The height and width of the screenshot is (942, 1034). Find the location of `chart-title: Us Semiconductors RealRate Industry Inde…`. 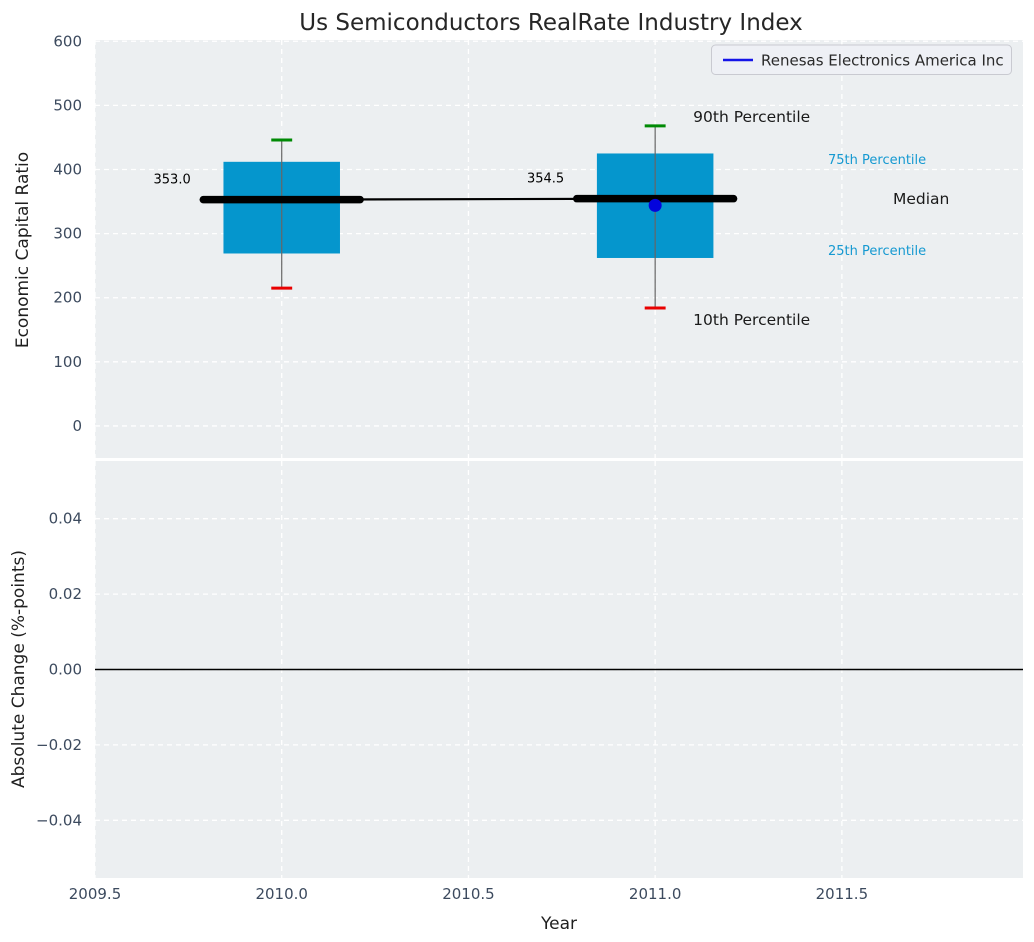

chart-title: Us Semiconductors RealRate Industry Inde… is located at coordinates (551, 23).